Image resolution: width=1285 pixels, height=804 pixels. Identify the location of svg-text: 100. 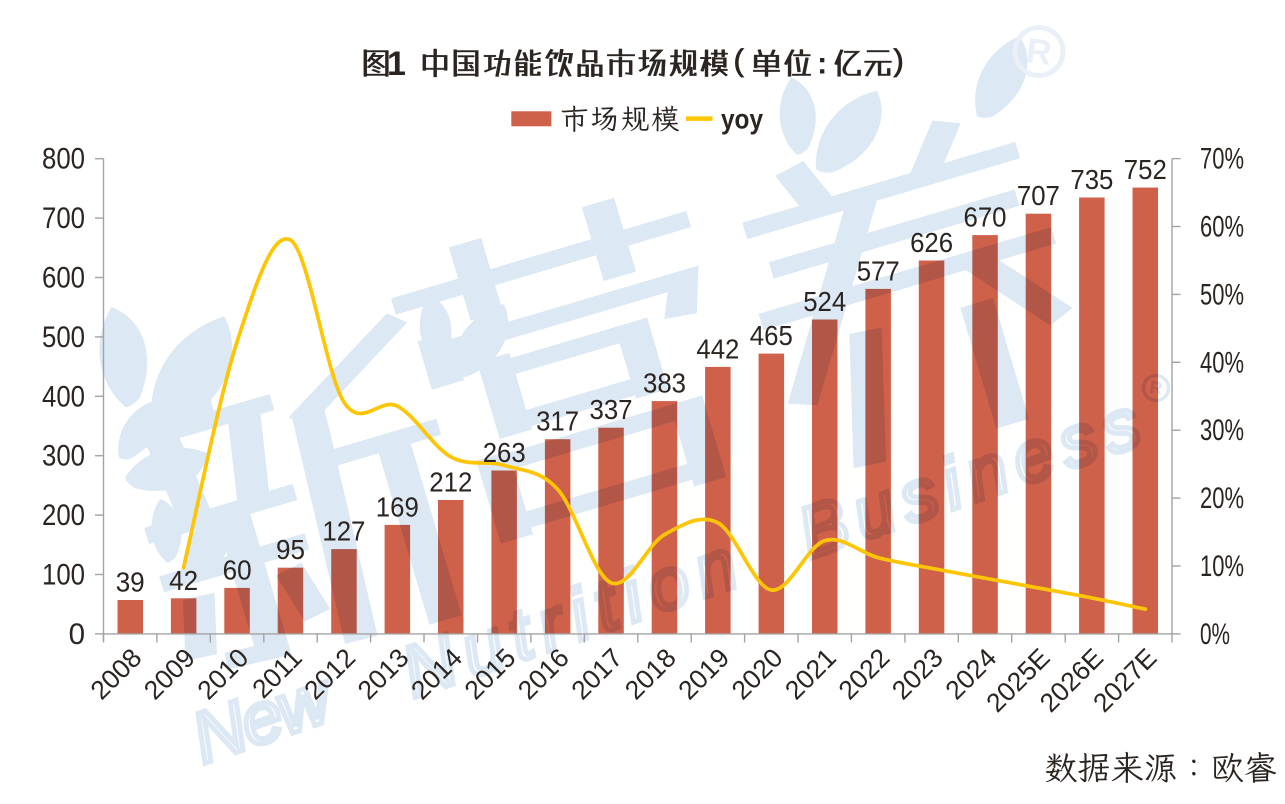
(63, 575).